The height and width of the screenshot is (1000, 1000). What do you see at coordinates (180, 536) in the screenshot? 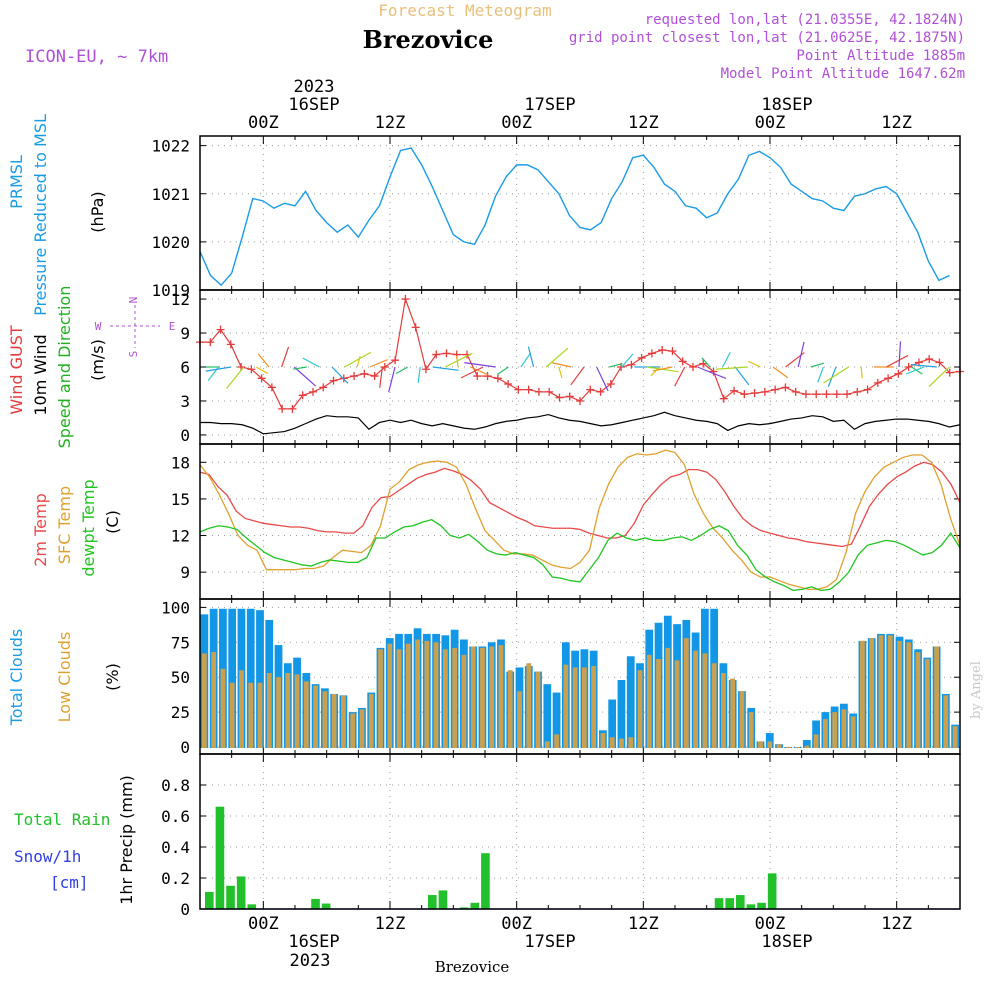
I see `temp-ytick-label: 12` at bounding box center [180, 536].